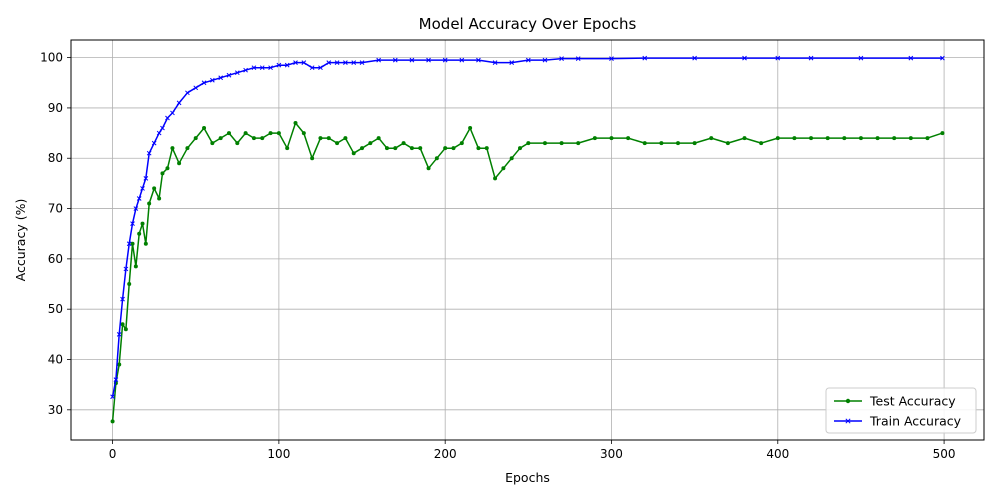  Describe the element at coordinates (55, 410) in the screenshot. I see `y-tick-label: 30` at that location.